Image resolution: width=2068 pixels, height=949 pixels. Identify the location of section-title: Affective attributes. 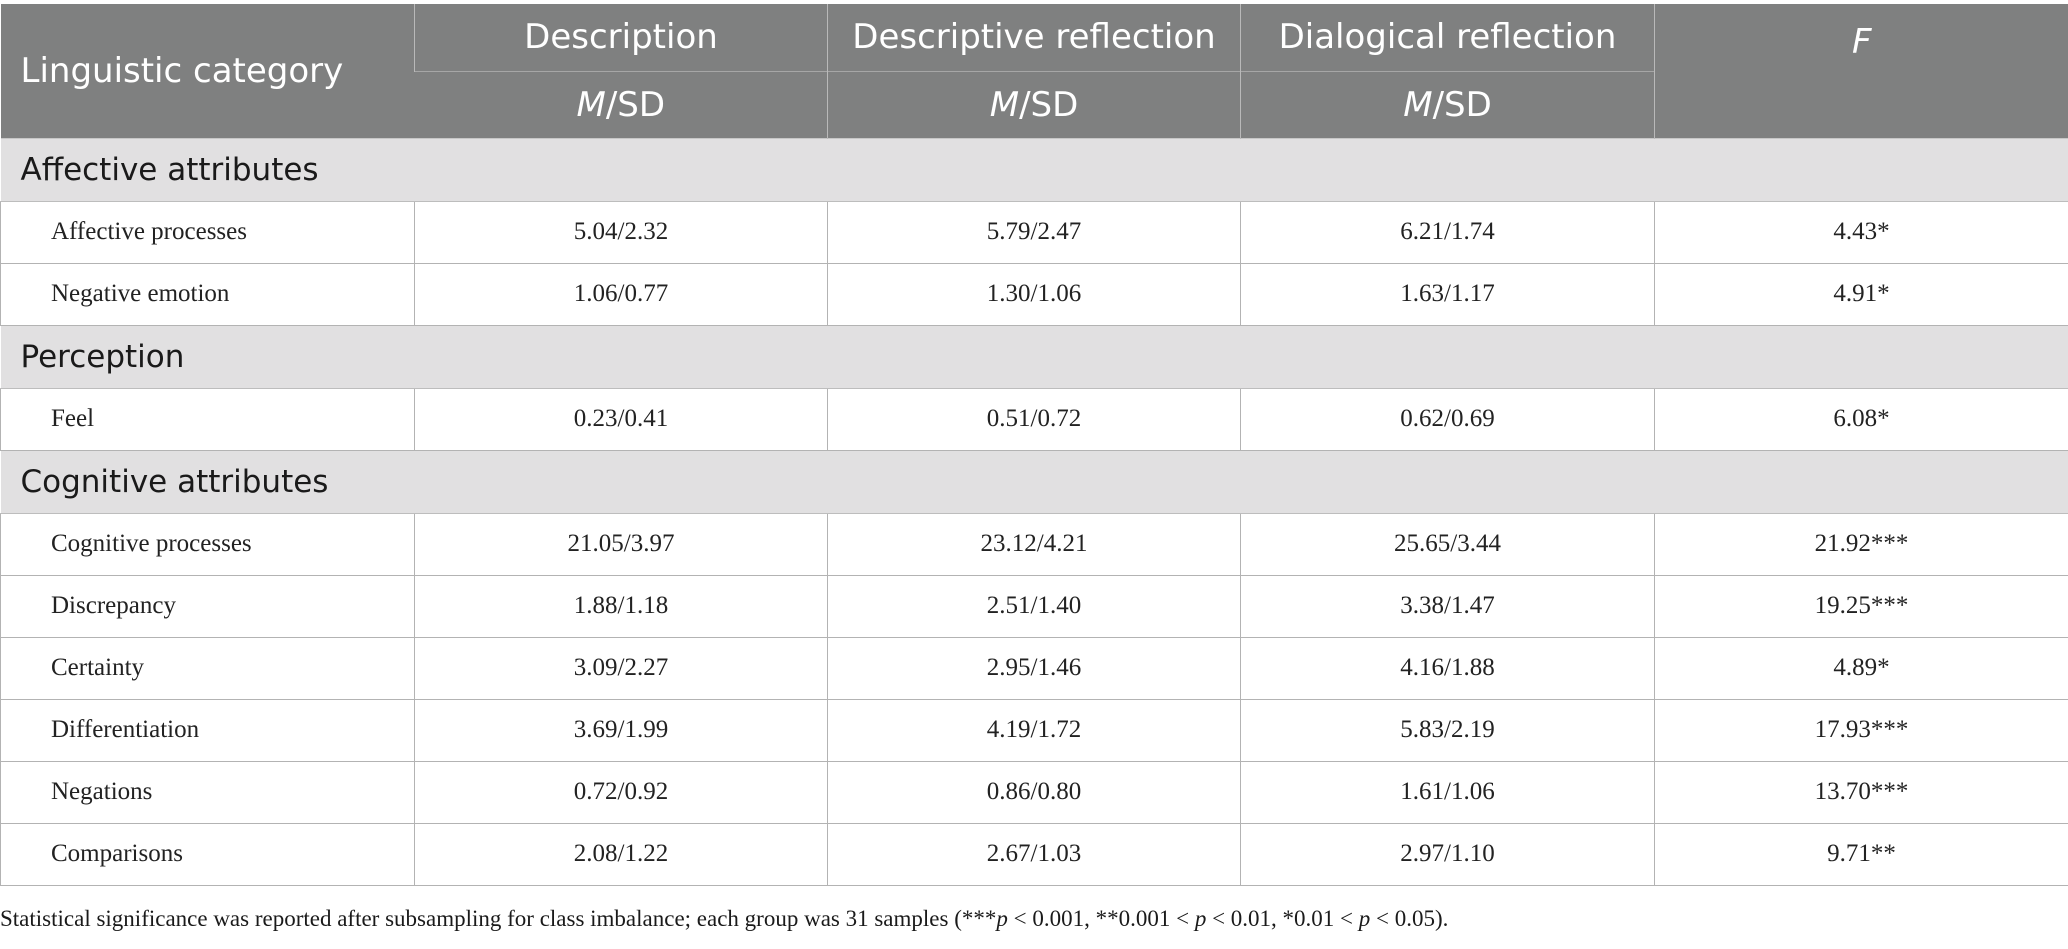
(1034, 169).